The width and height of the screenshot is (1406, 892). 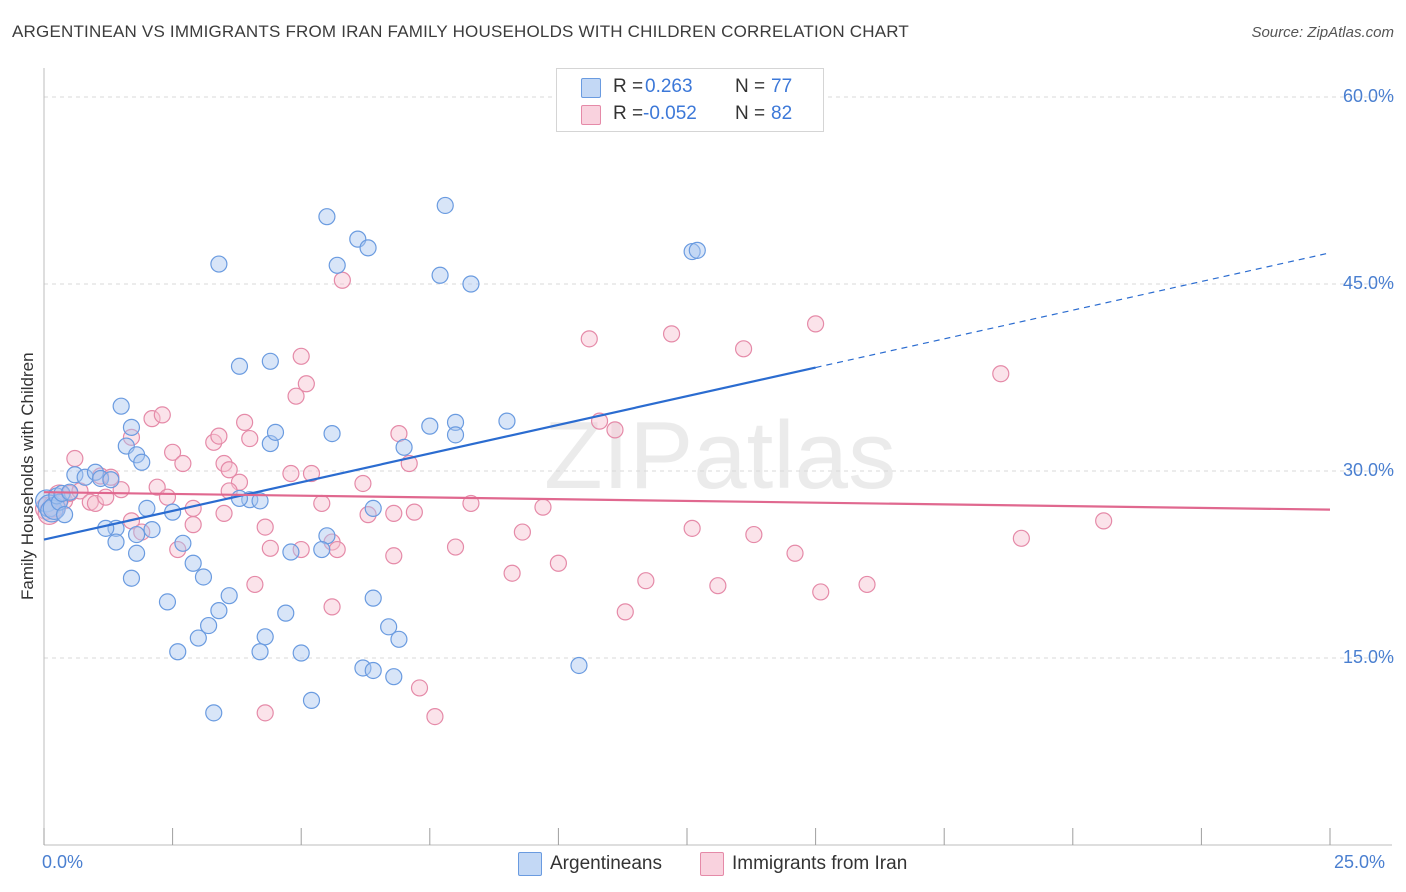 I want to click on bottom-legend-swatch-pink, so click(x=712, y=864).